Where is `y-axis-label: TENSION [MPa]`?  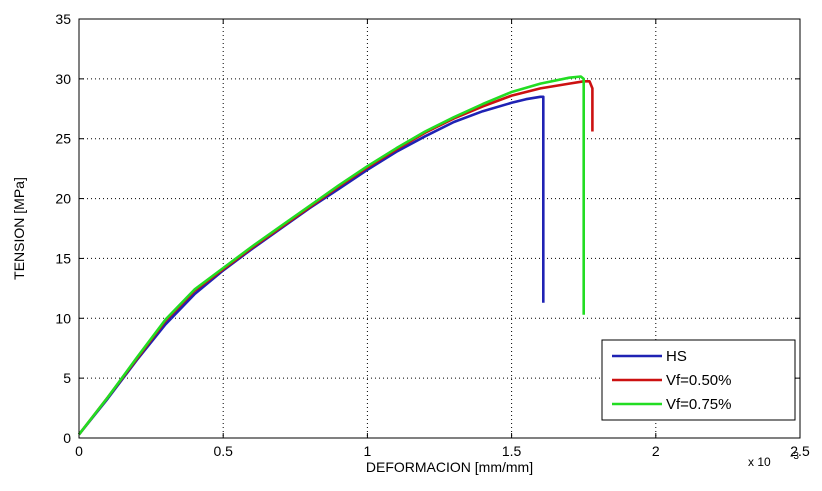
y-axis-label: TENSION [MPa] is located at coordinates (19, 228).